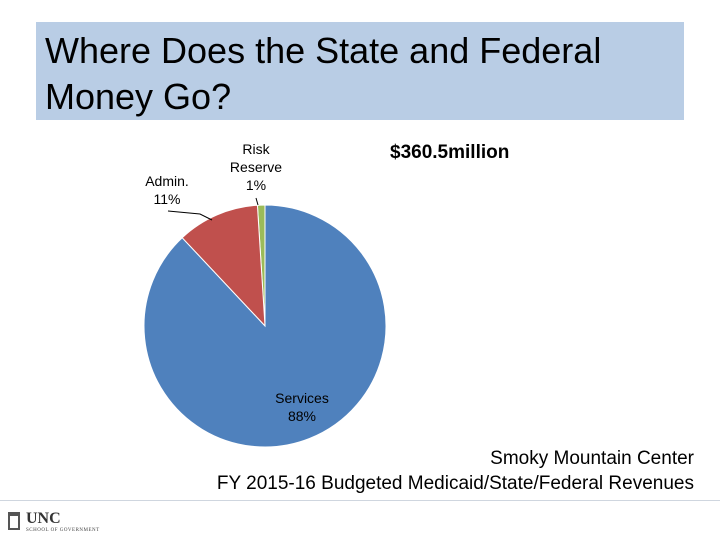 This screenshot has width=720, height=541. Describe the element at coordinates (450, 152) in the screenshot. I see `total-amount: $360.5million` at that location.